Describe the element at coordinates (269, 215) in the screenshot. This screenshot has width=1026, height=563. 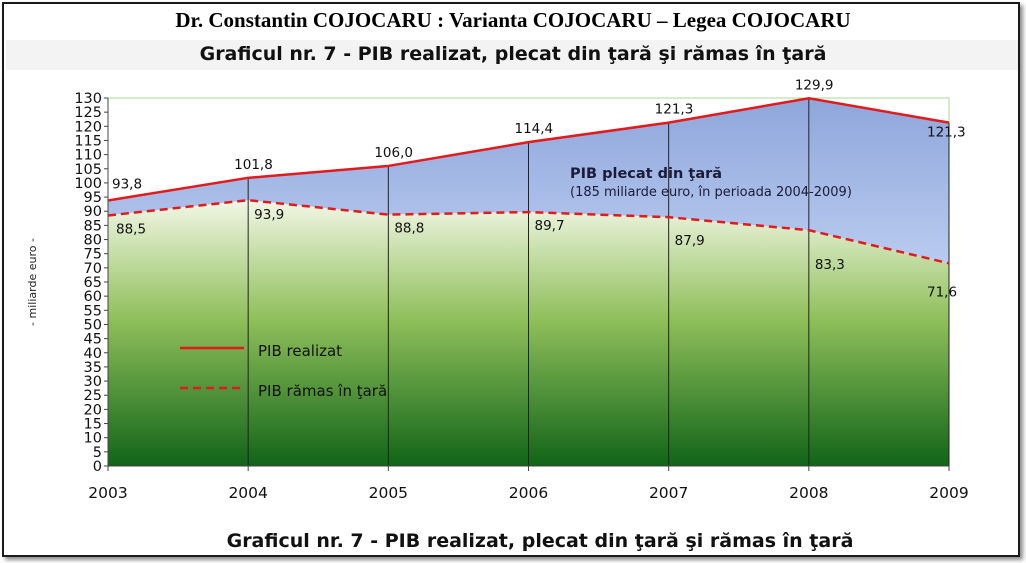
I see `data-label-pib-ramas: 93,9` at that location.